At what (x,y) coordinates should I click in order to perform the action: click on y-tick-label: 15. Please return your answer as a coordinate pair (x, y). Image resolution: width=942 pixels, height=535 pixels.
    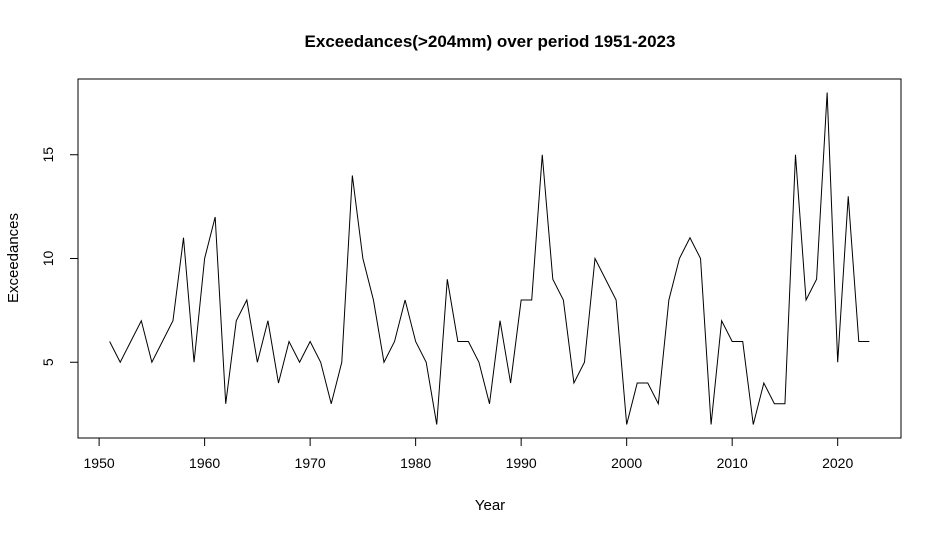
    Looking at the image, I should click on (48, 155).